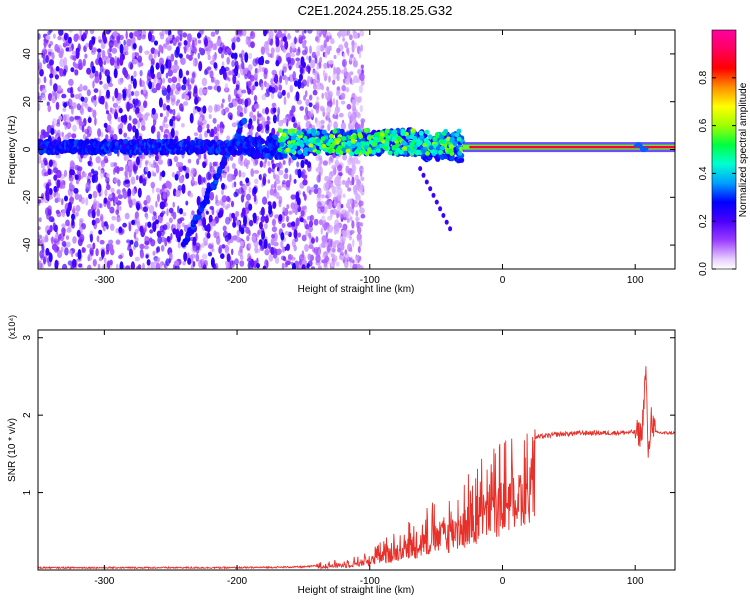 The height and width of the screenshot is (600, 750). I want to click on signal-line-wiggle, so click(641, 147).